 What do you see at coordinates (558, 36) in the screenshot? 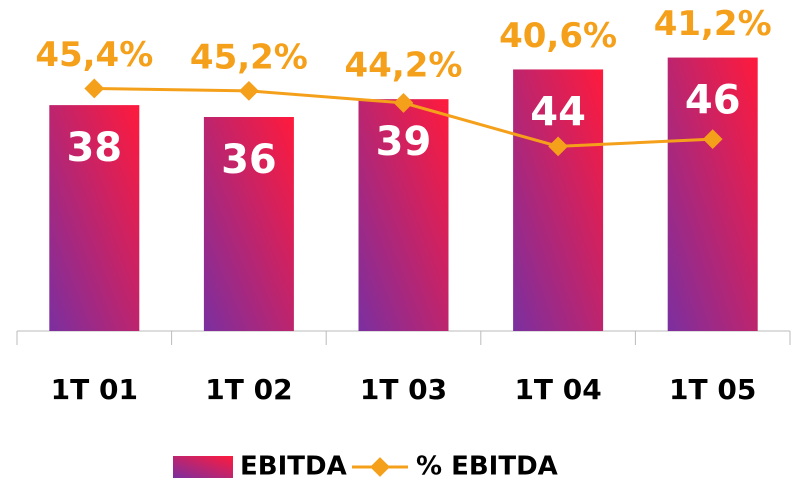
I see `line-label: 40,6%` at bounding box center [558, 36].